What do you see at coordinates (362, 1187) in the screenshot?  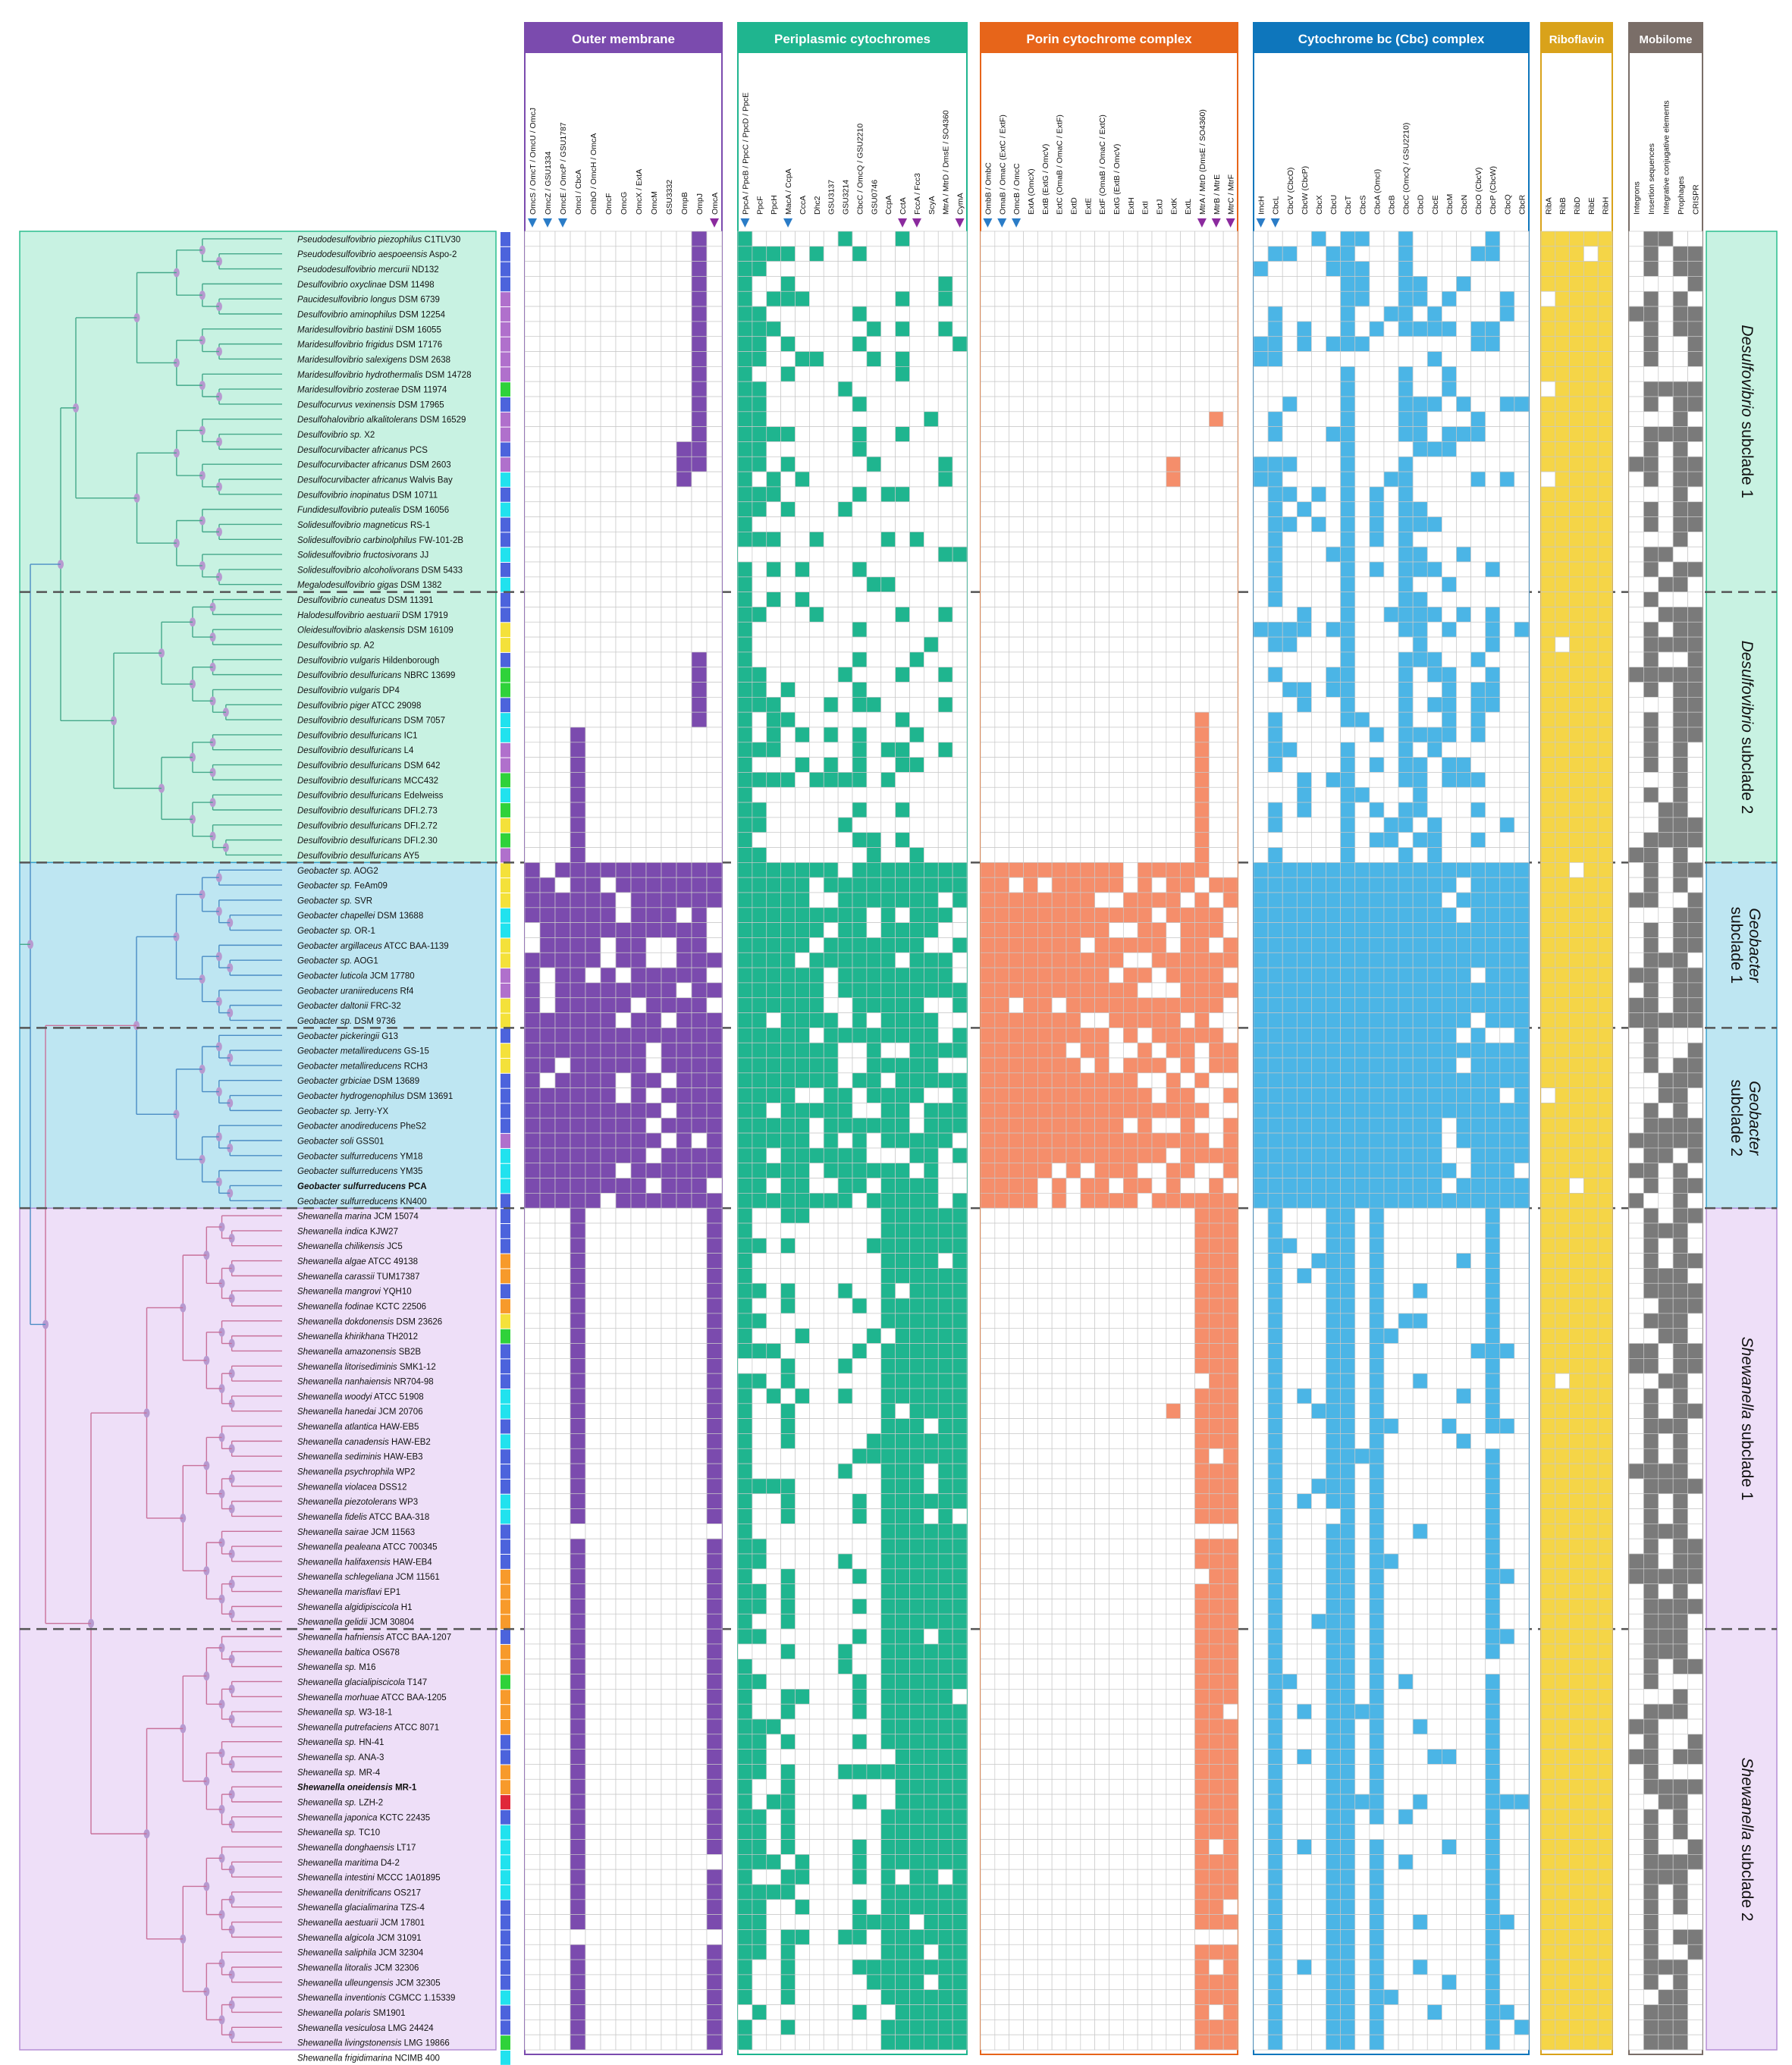 I see `taxon-label-63: Geobacter sulfurreducens PCA` at bounding box center [362, 1187].